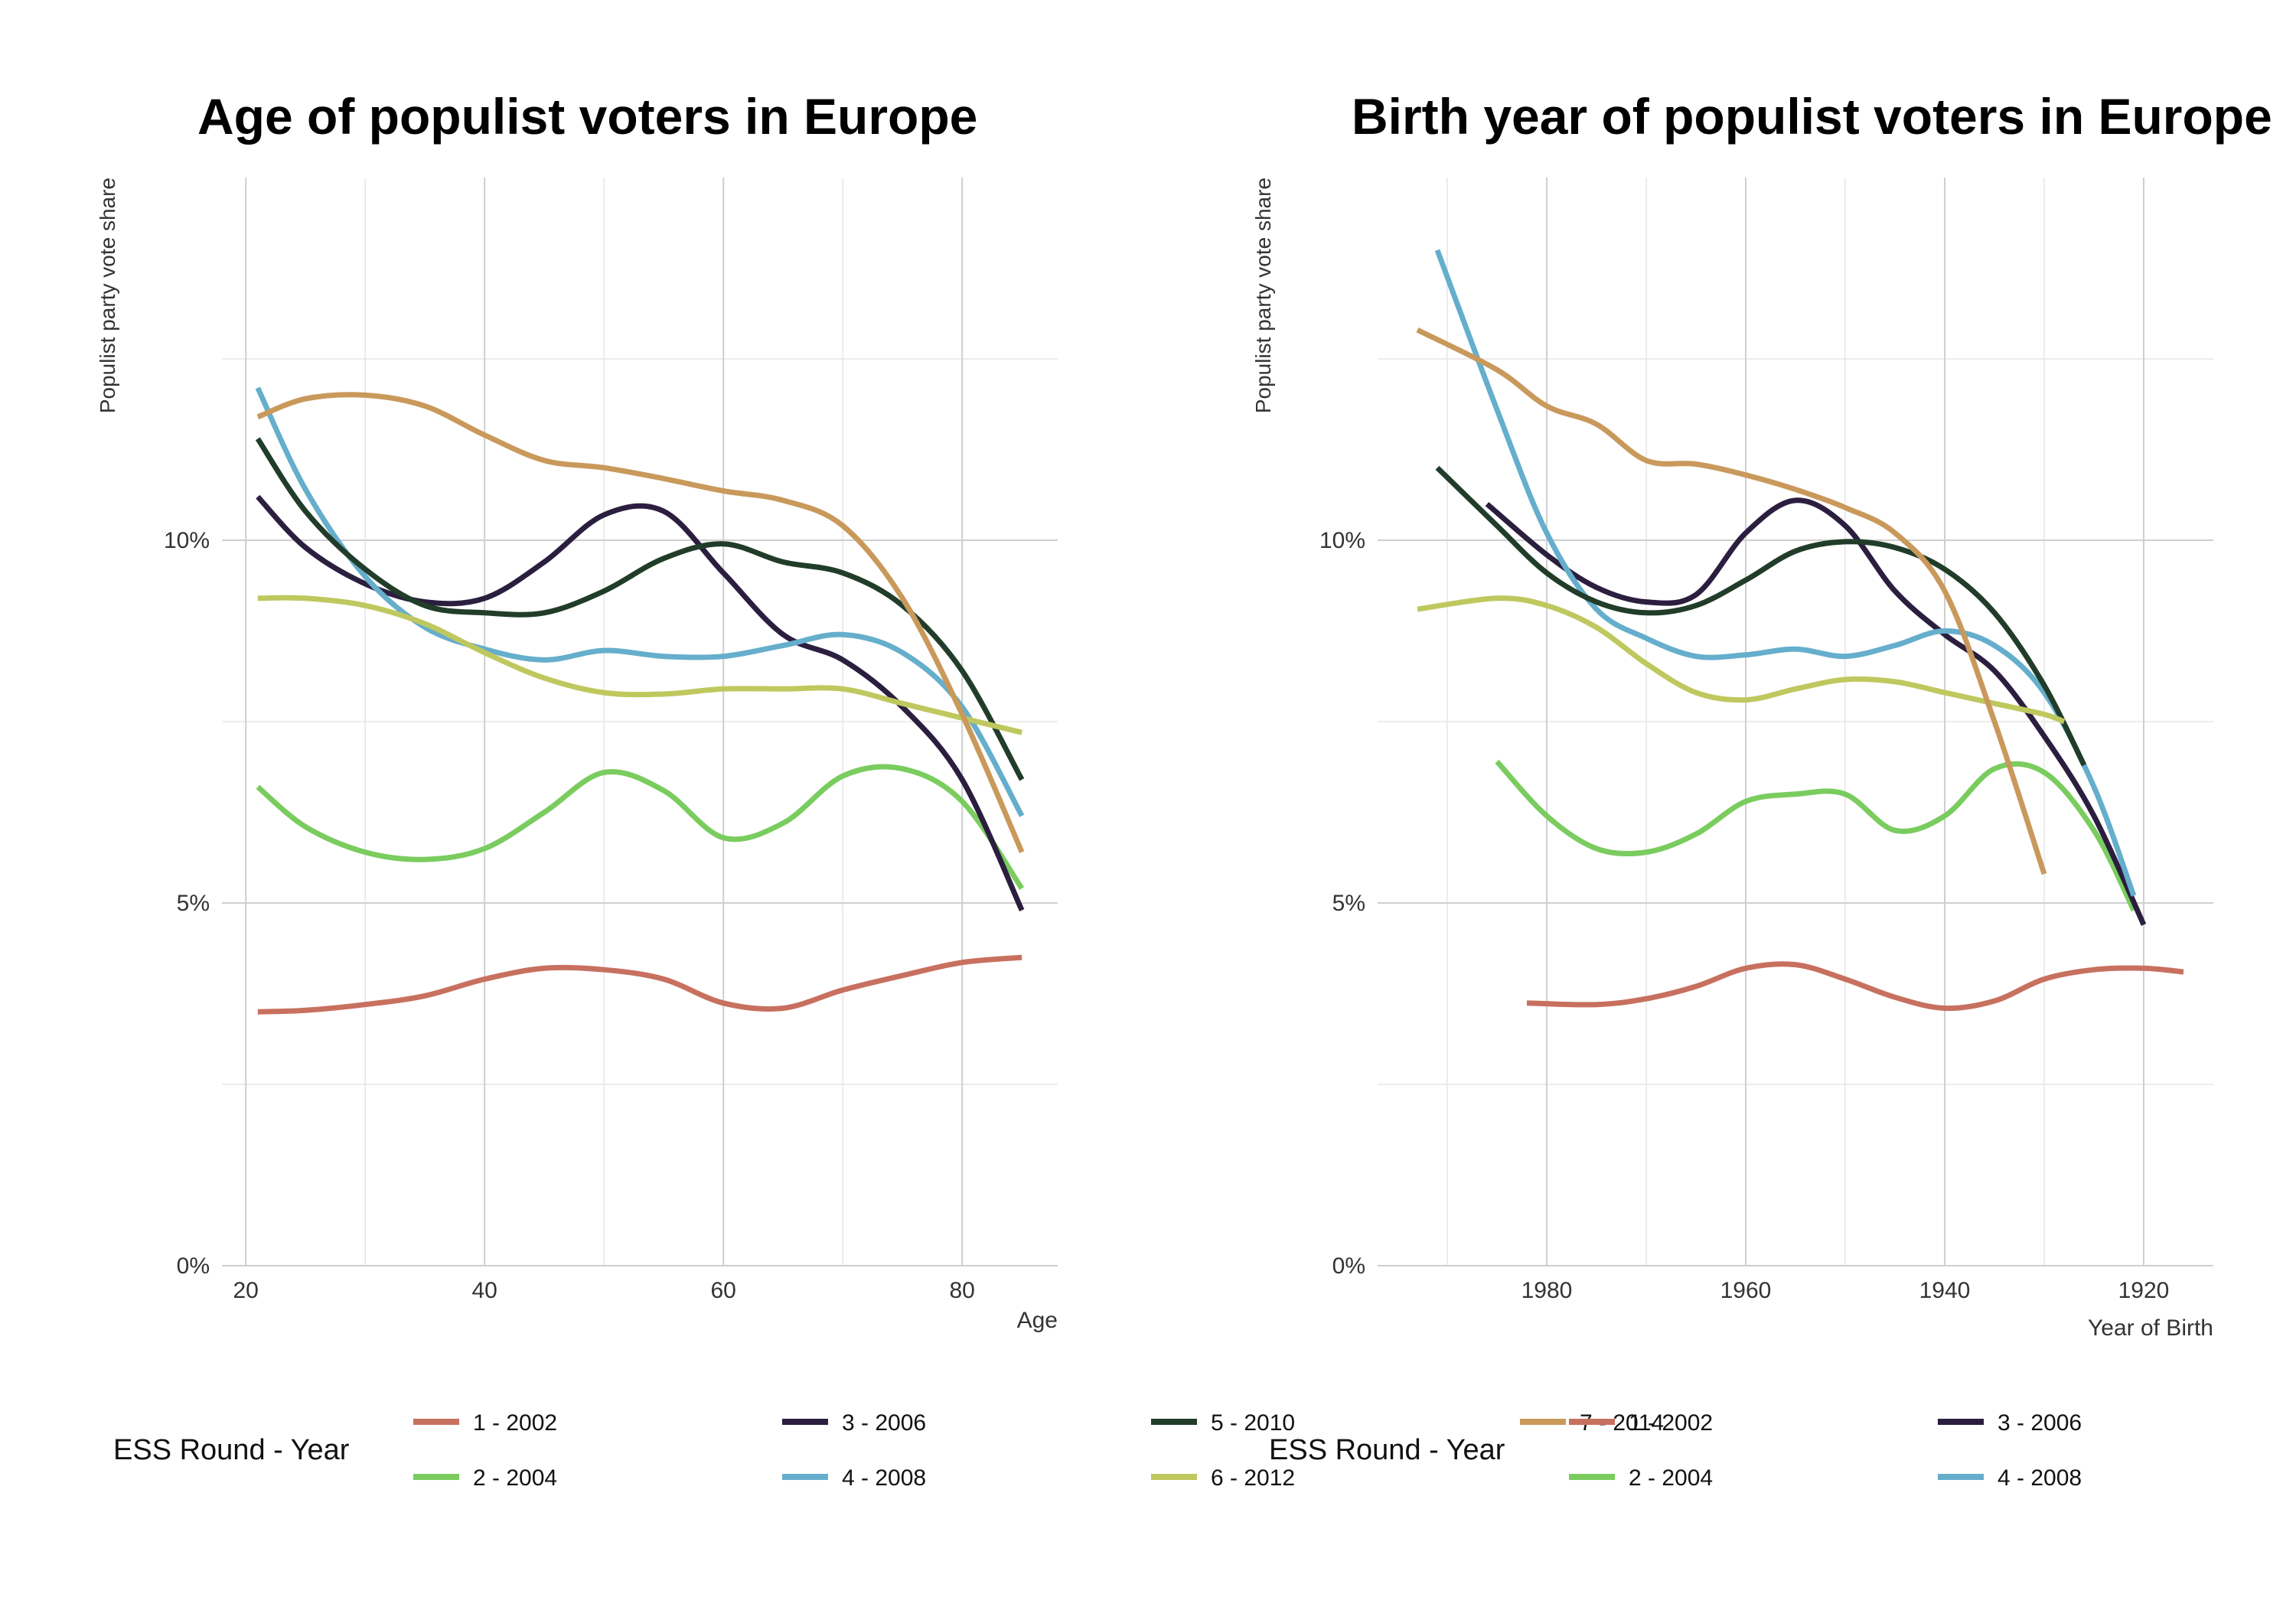  What do you see at coordinates (1253, 1478) in the screenshot?
I see `legend-label: 6 - 2012` at bounding box center [1253, 1478].